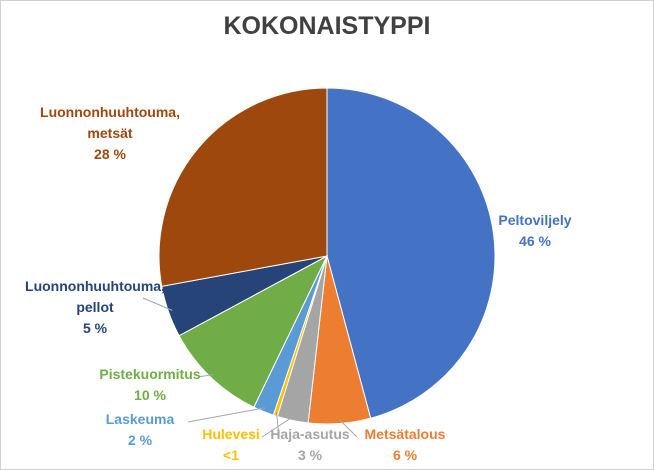 The width and height of the screenshot is (654, 470). What do you see at coordinates (226, 415) in the screenshot?
I see `leader-line-laskeuma` at bounding box center [226, 415].